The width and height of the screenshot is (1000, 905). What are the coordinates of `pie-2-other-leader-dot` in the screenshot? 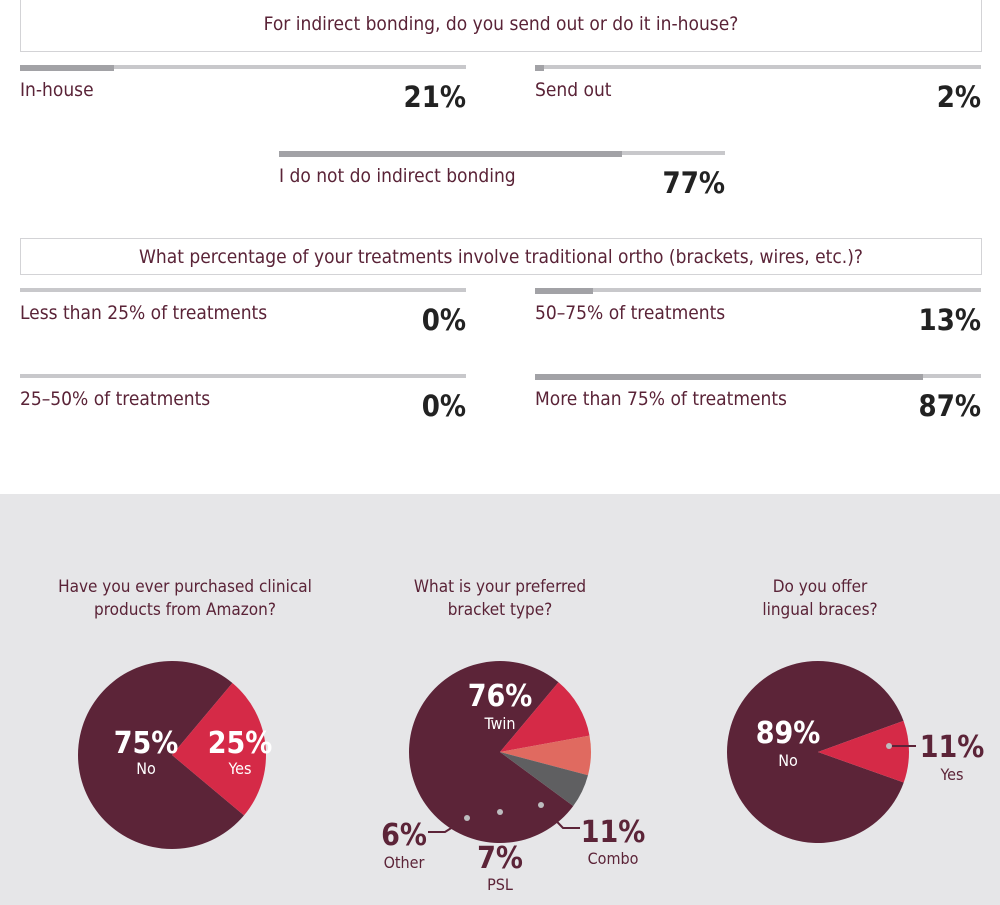 It's located at (467, 818).